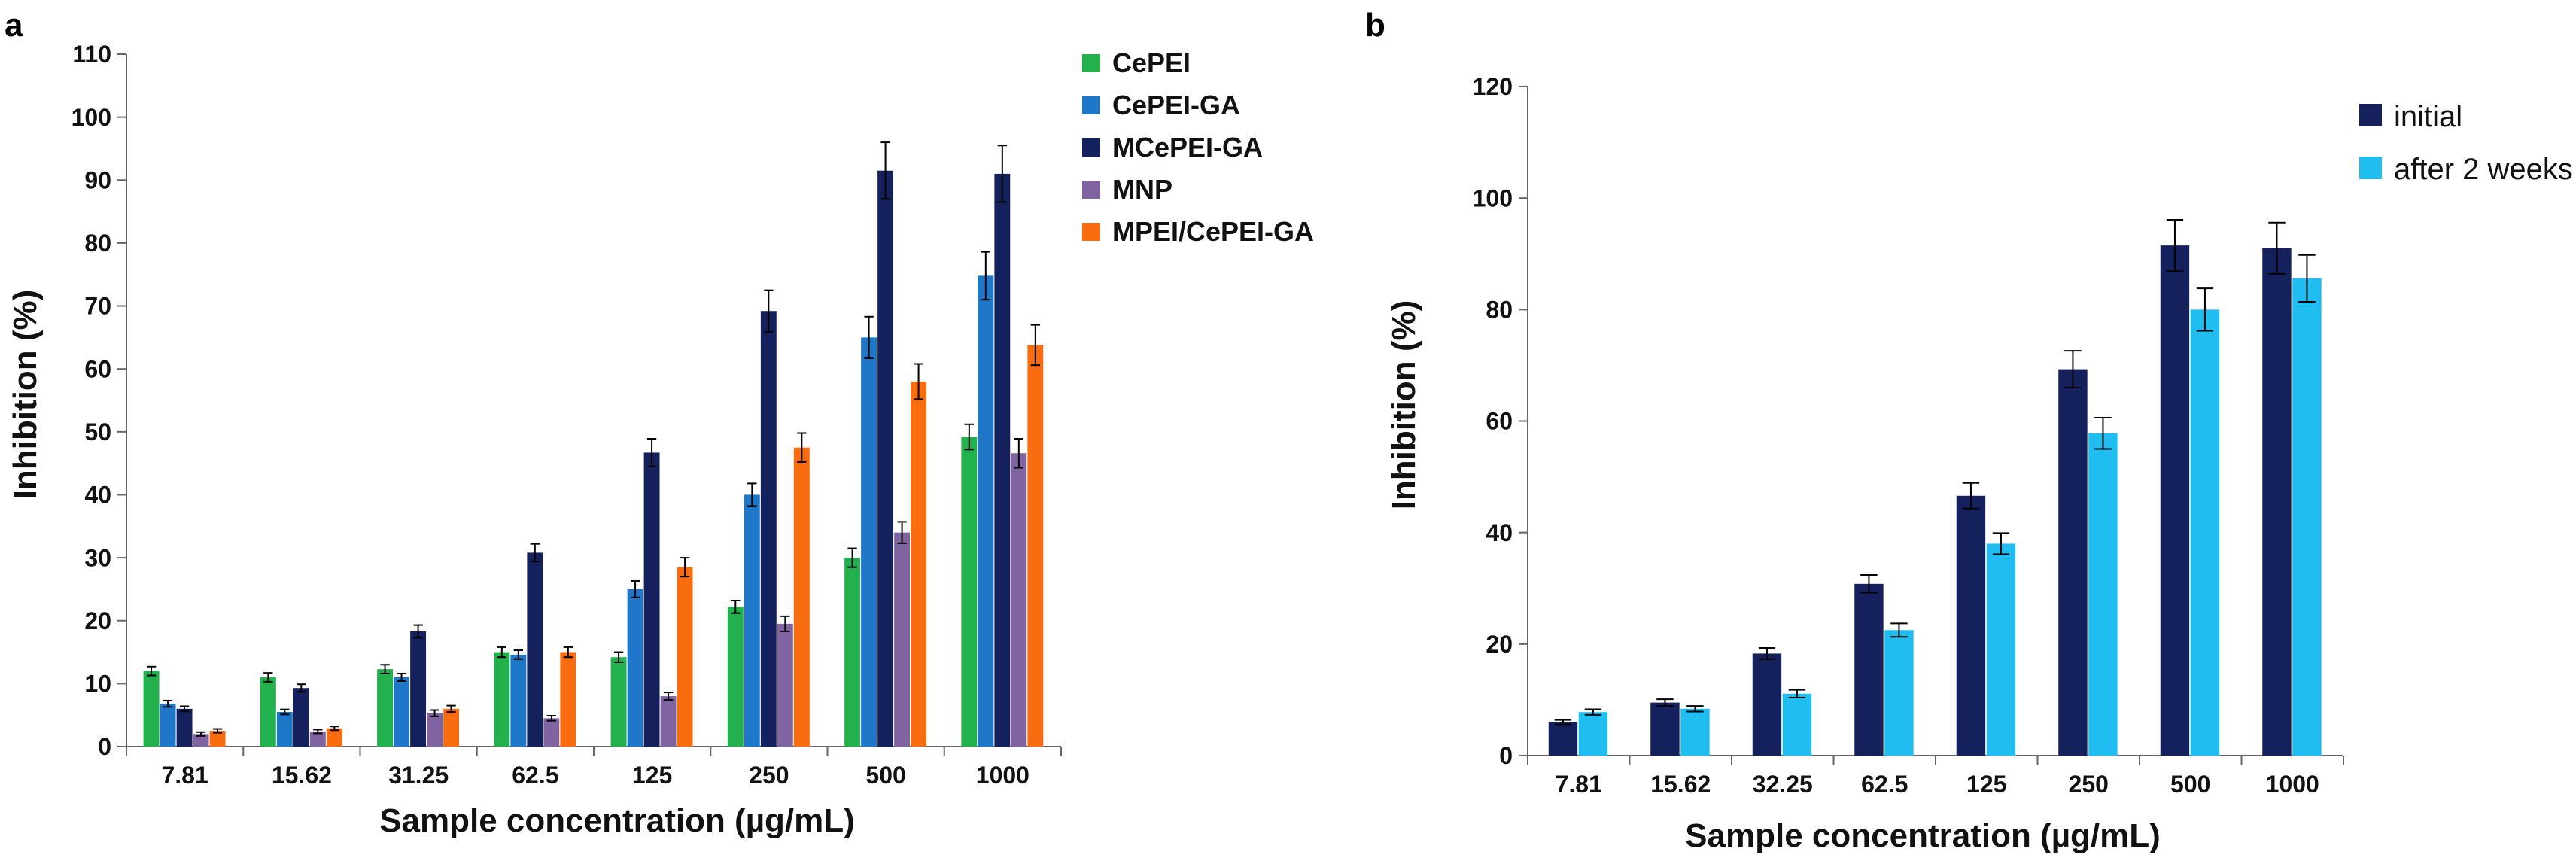 The image size is (2576, 867). Describe the element at coordinates (652, 775) in the screenshot. I see `a-x-tick-label: 125` at that location.